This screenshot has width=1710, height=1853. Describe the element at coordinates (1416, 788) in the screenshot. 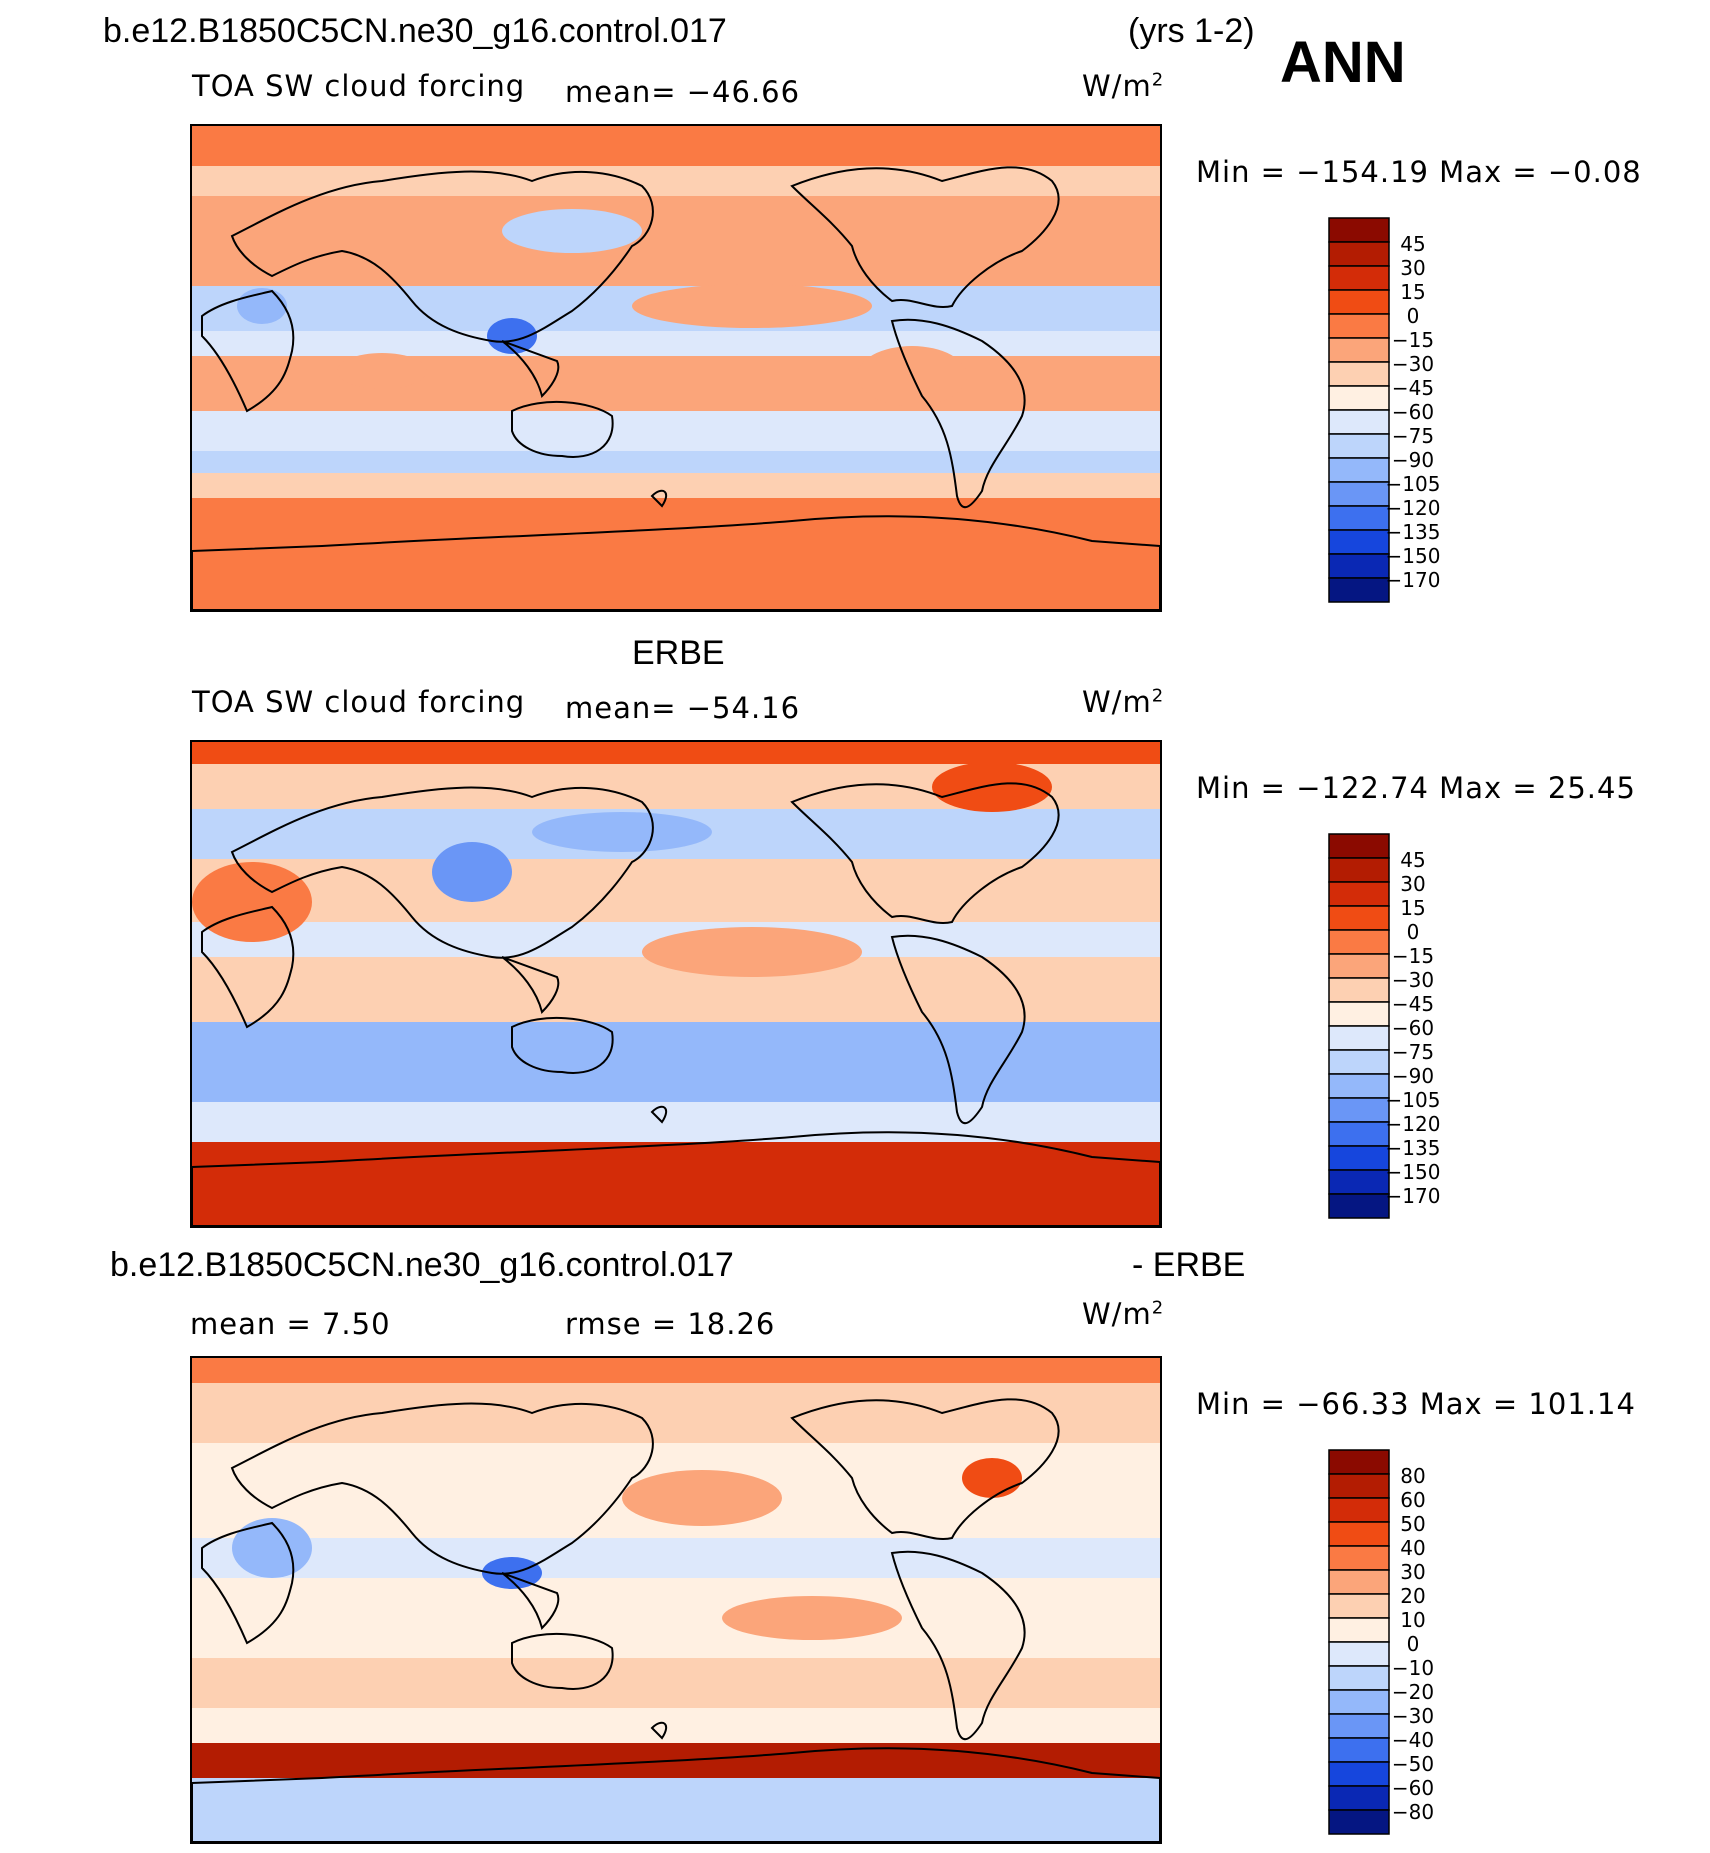

I see `panel2-minmax: Min = −122.74 Max = 25.45` at that location.